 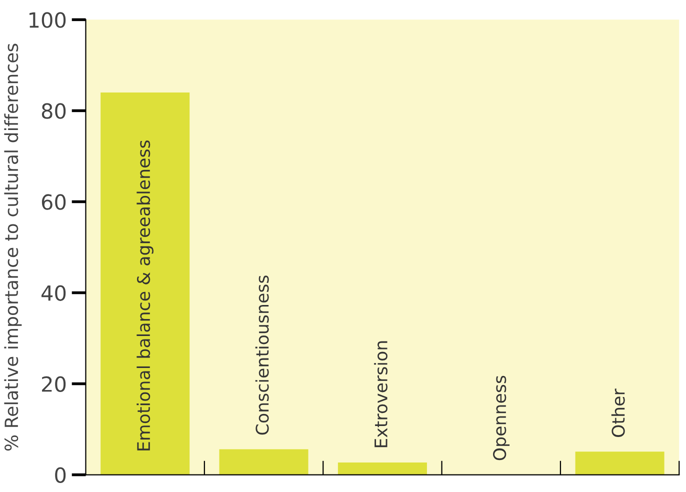 I want to click on y-axis-title: % Relative importance to cultural differences, so click(x=13, y=247).